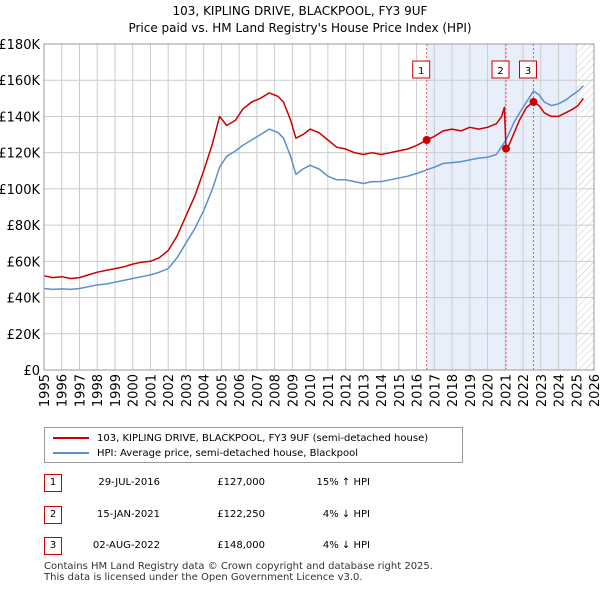  Describe the element at coordinates (300, 546) in the screenshot. I see `transaction-row: 3 02-AUG-2022 £148,000 4% ↓ HPI` at that location.